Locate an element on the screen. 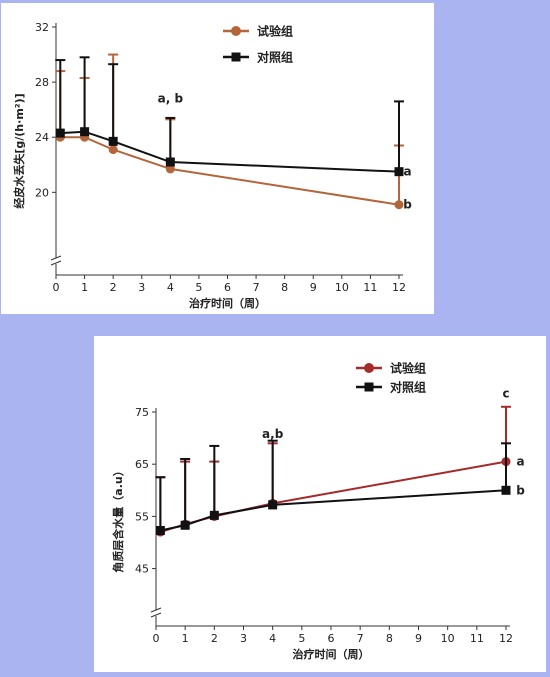 This screenshot has height=677, width=550. y-tick-label: 24 is located at coordinates (42, 137).